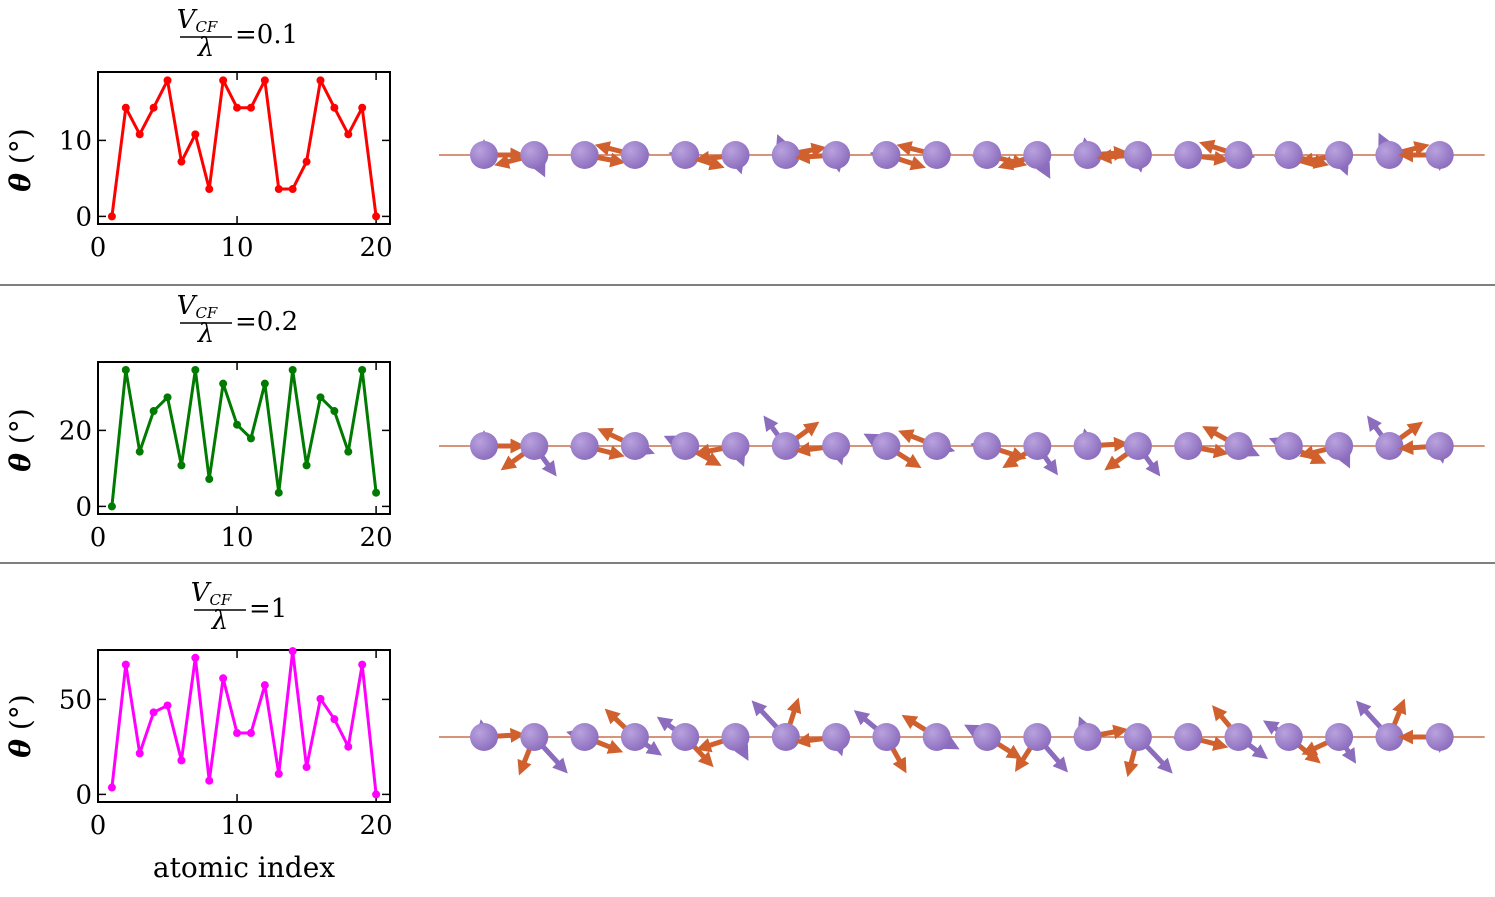  What do you see at coordinates (98, 538) in the screenshot?
I see `x-tick-label: 0` at bounding box center [98, 538].